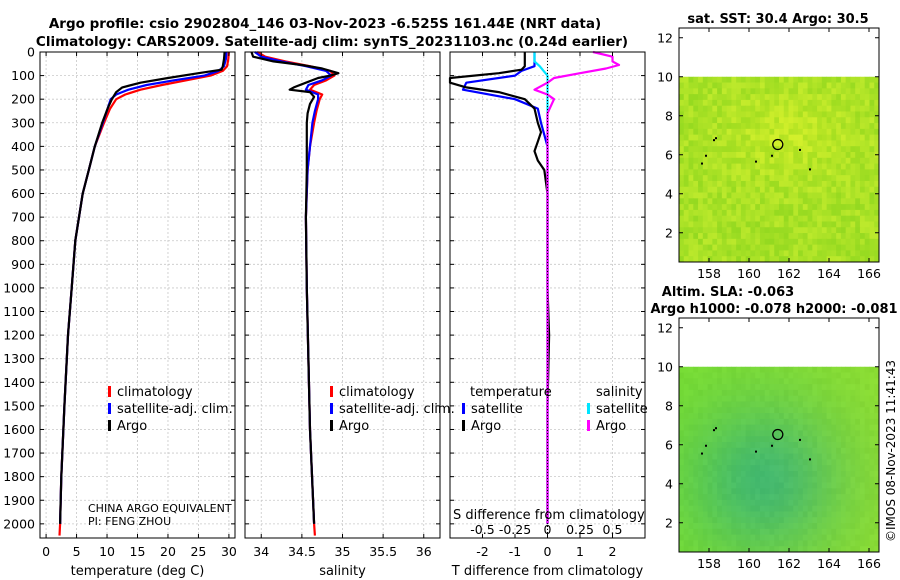 The image size is (900, 580). Describe the element at coordinates (789, 273) in the screenshot. I see `x-tick-label: 162` at that location.